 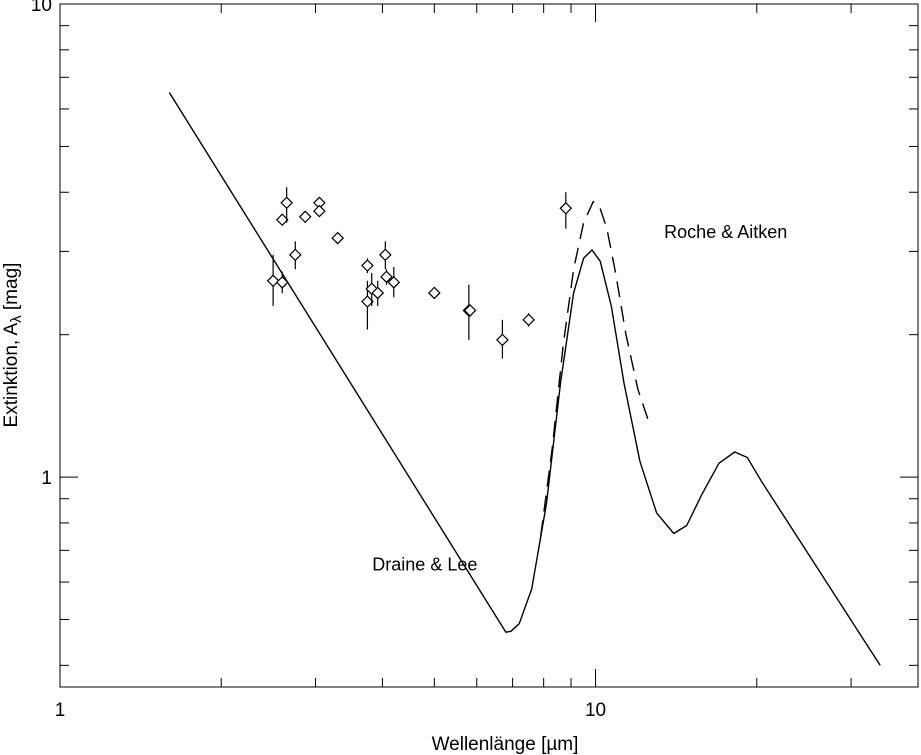 I want to click on data-markers, so click(x=419, y=273).